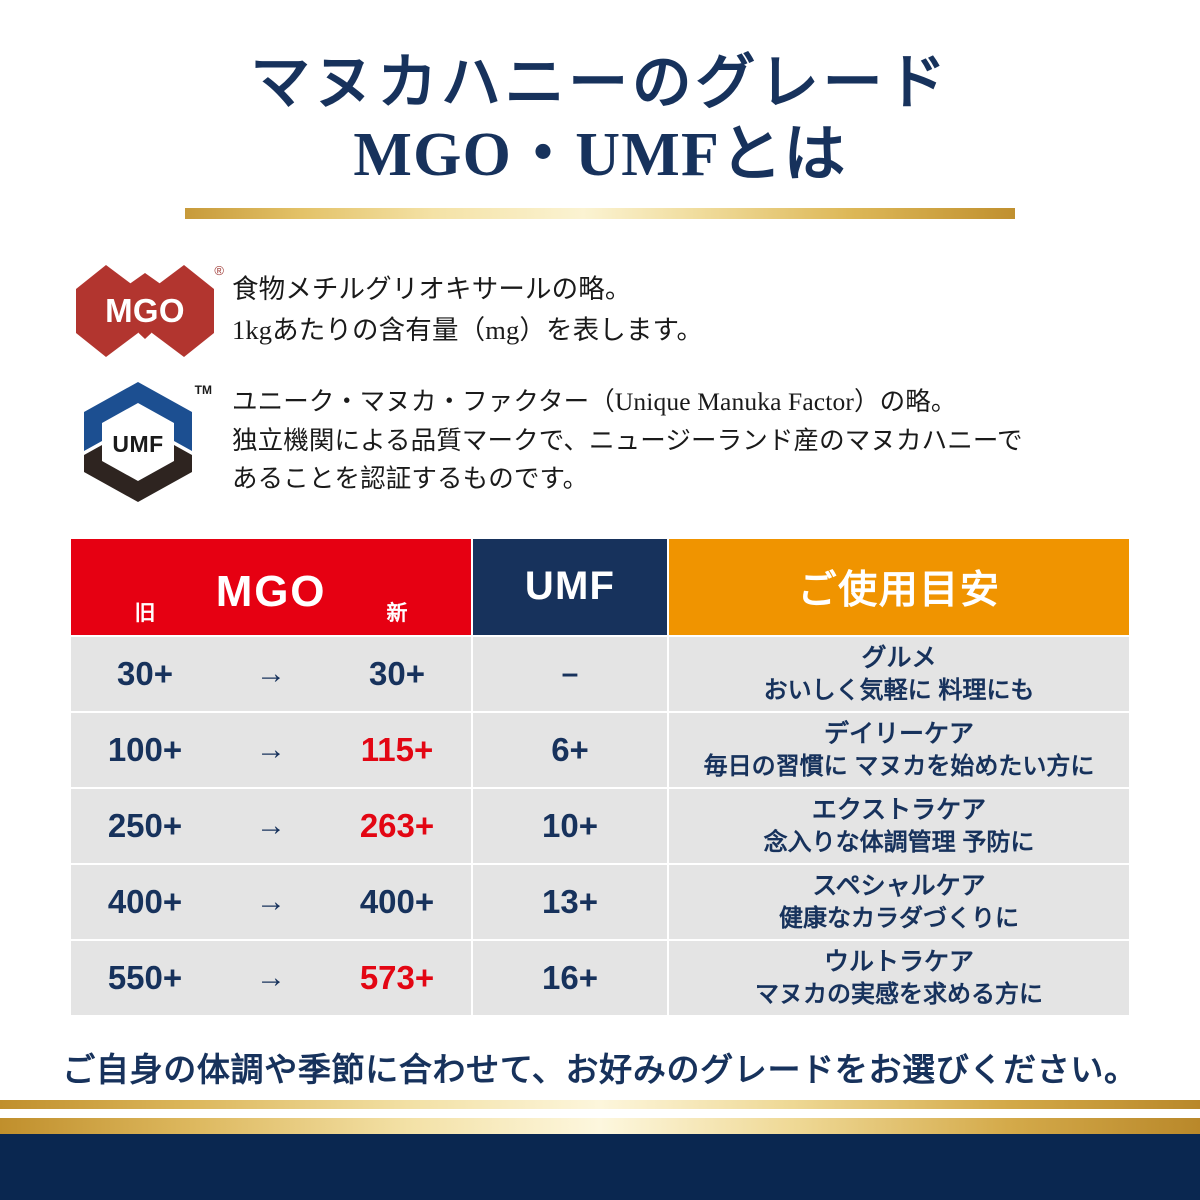 The height and width of the screenshot is (1200, 1200). I want to click on cell-mgo: 400+ → 400+, so click(271, 901).